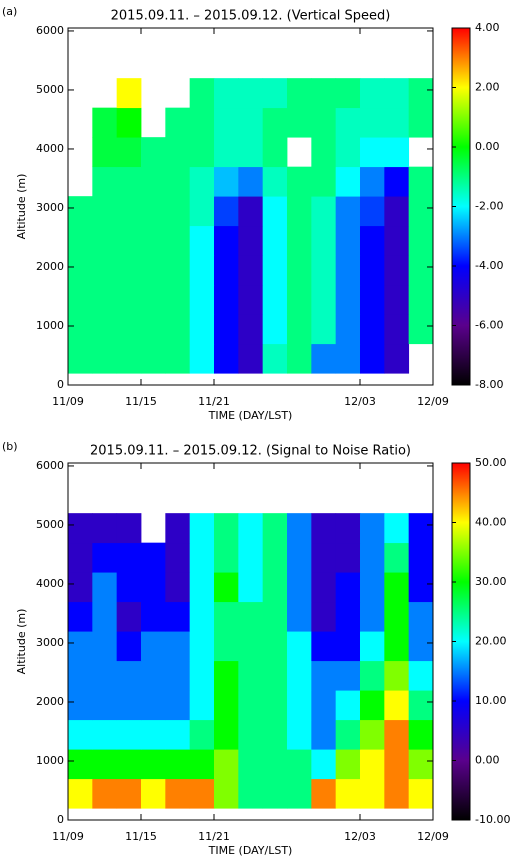 The width and height of the screenshot is (525, 860). I want to click on colorbar-tick-label: -4.00, so click(489, 265).